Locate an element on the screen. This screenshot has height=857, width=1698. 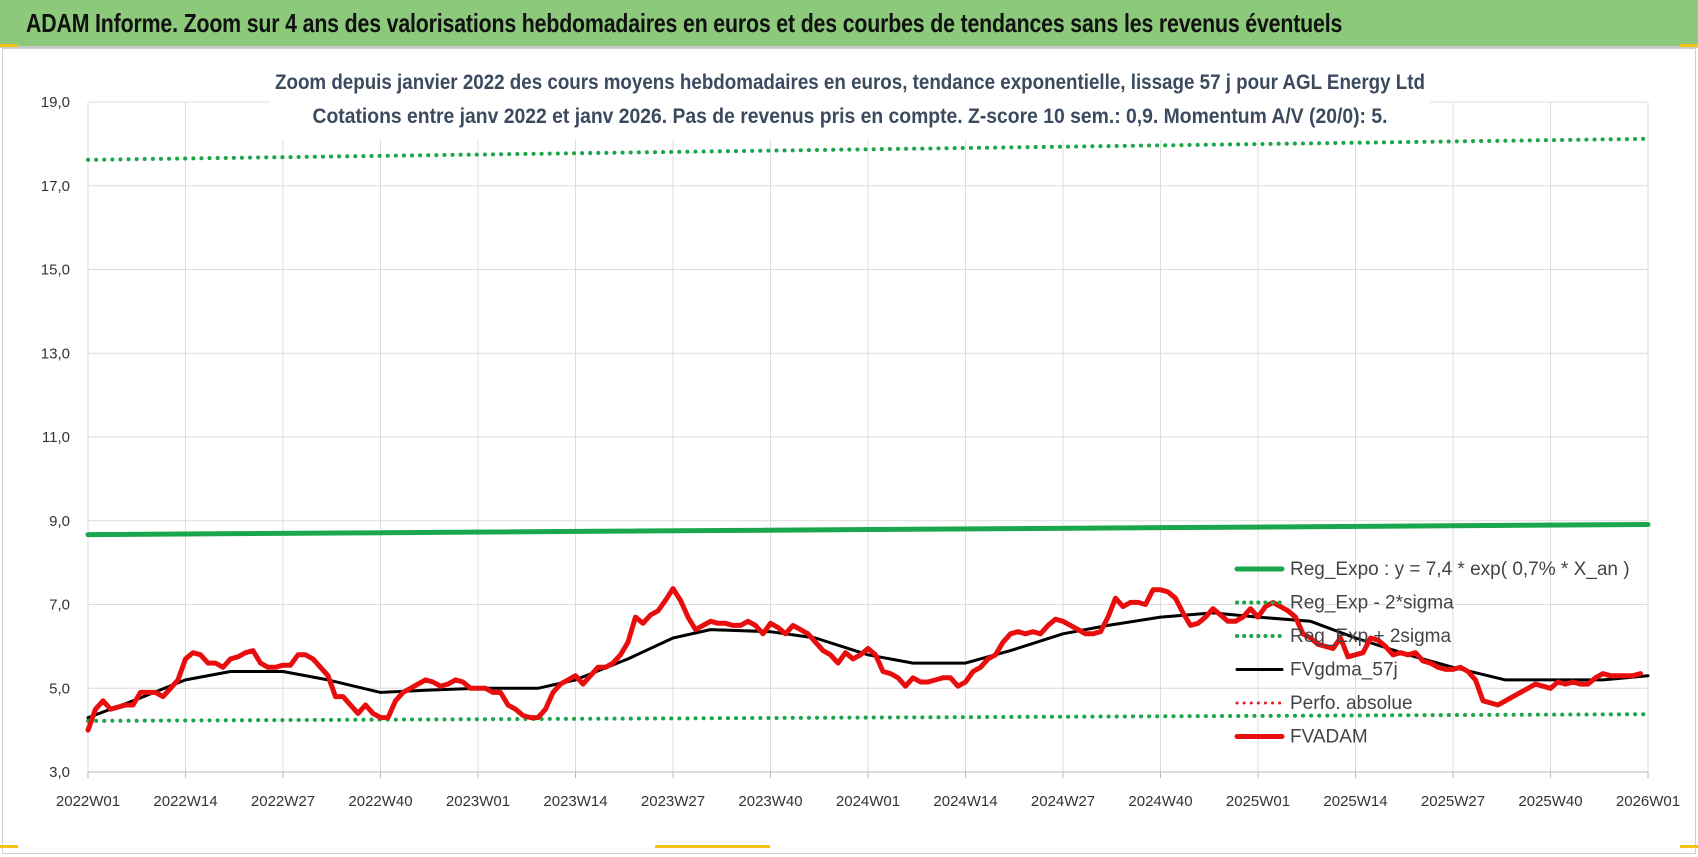
x-tick-label: 2023W27 is located at coordinates (673, 801).